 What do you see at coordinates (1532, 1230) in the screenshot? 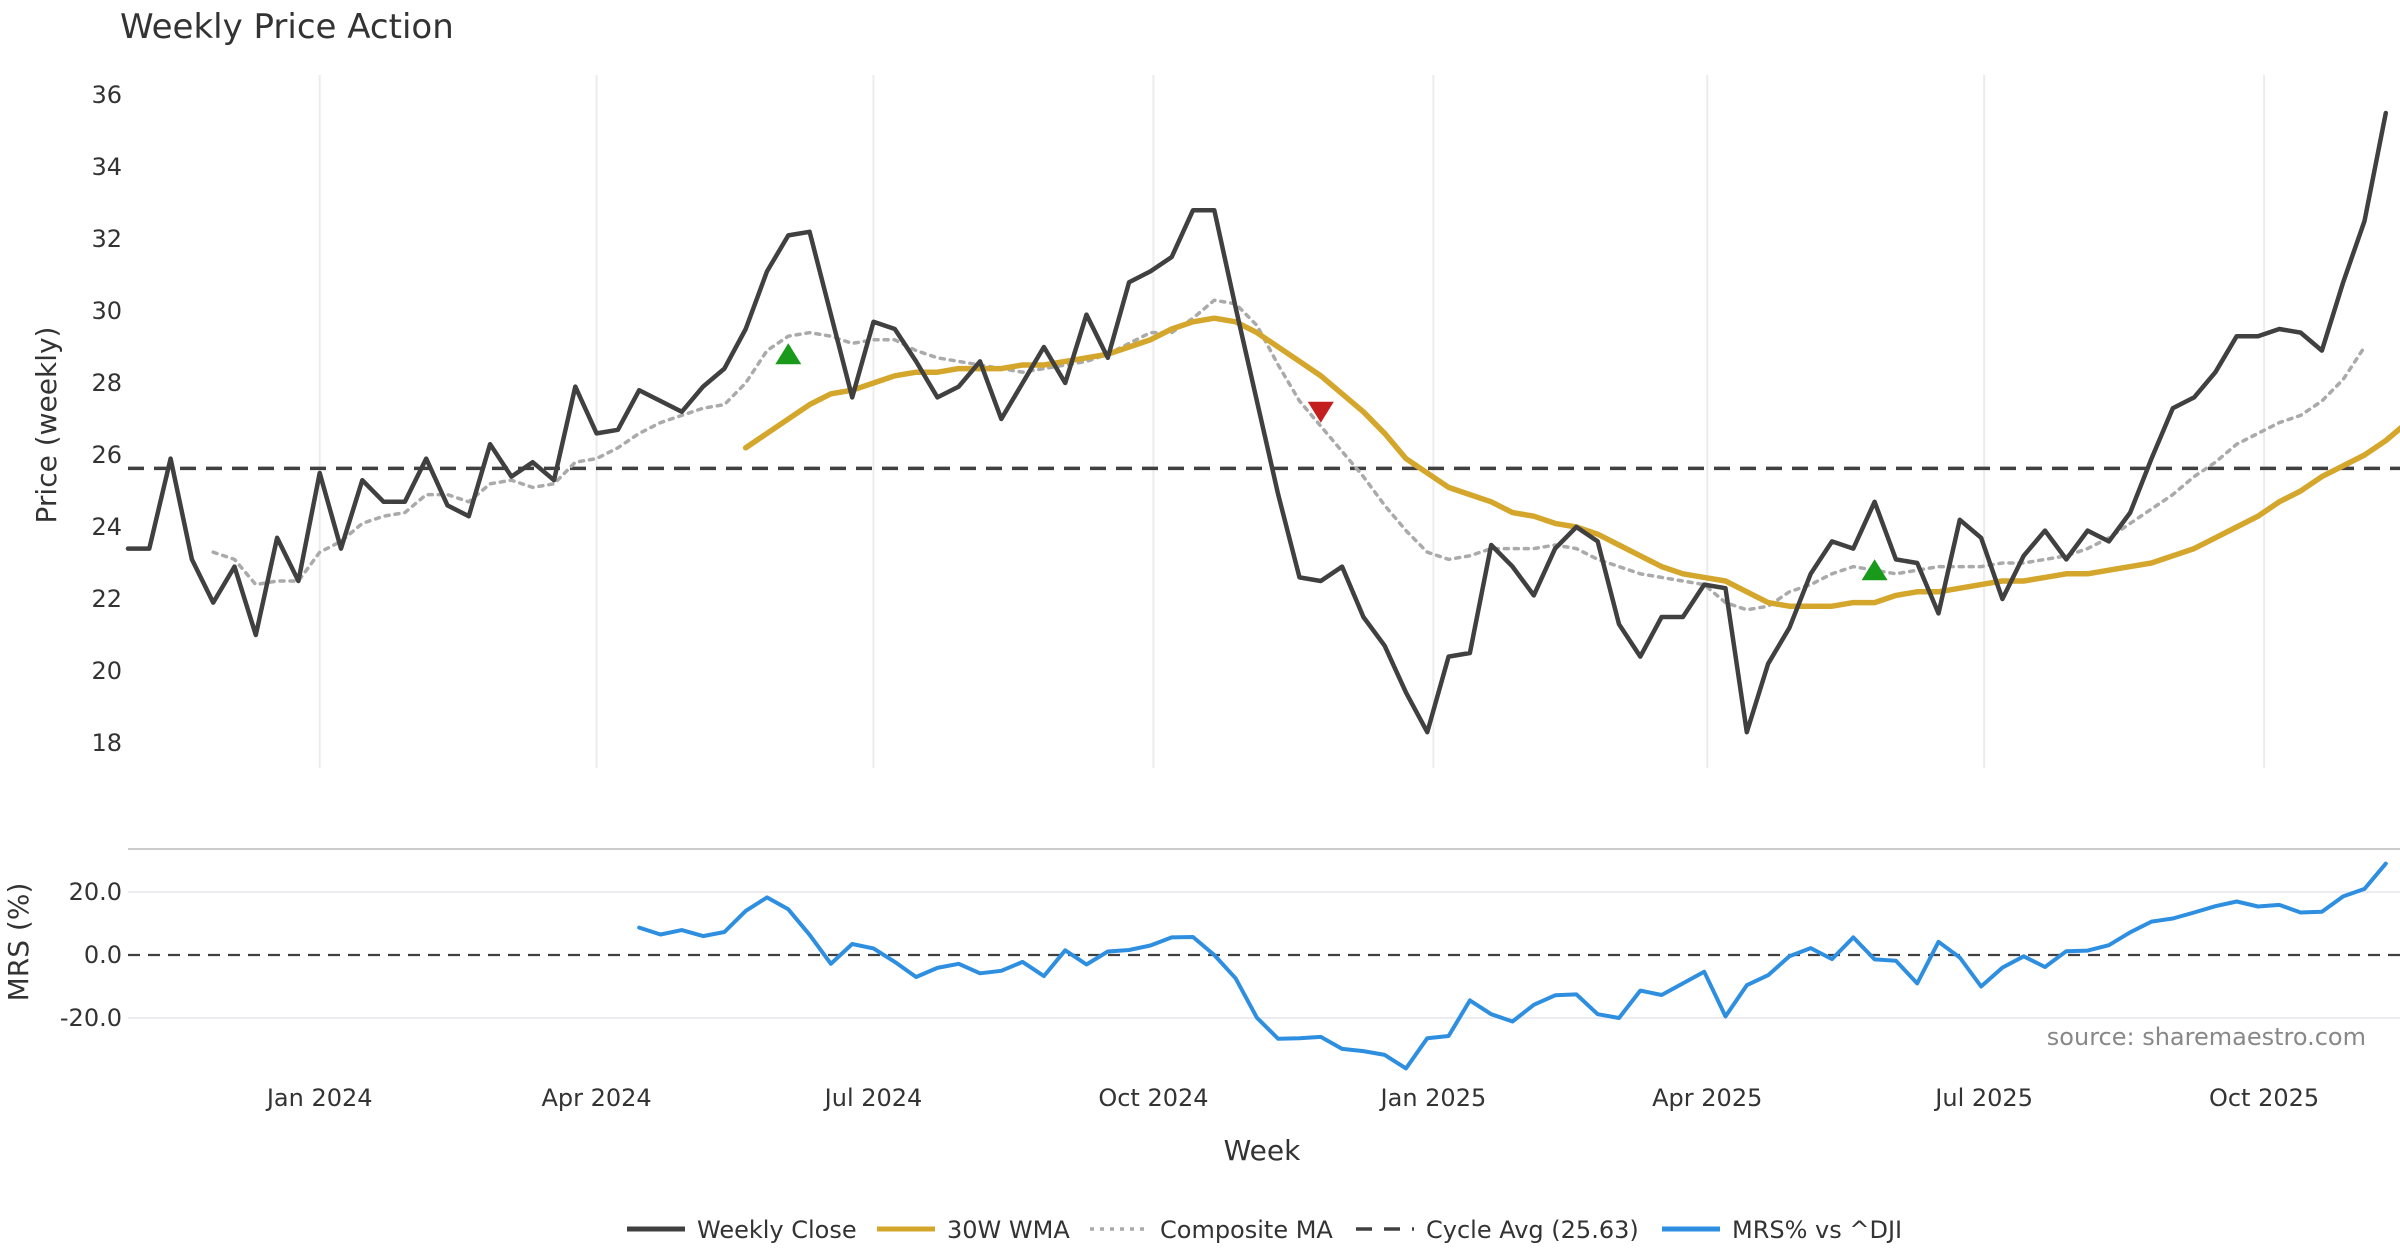
I see `legend-label: Cycle Avg (25.63)` at bounding box center [1532, 1230].